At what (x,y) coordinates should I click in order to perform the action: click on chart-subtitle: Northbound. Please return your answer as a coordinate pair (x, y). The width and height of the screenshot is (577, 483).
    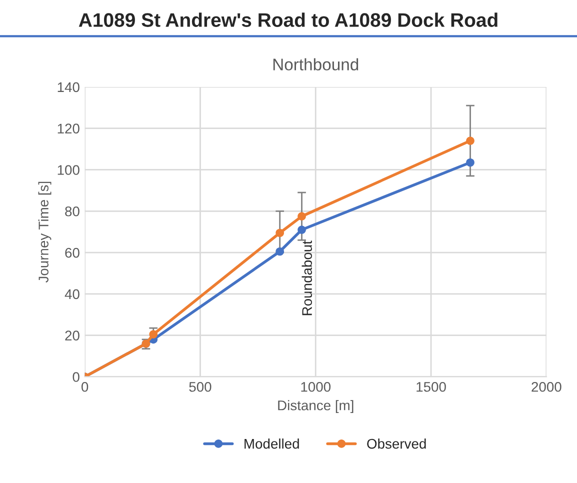
    Looking at the image, I should click on (315, 64).